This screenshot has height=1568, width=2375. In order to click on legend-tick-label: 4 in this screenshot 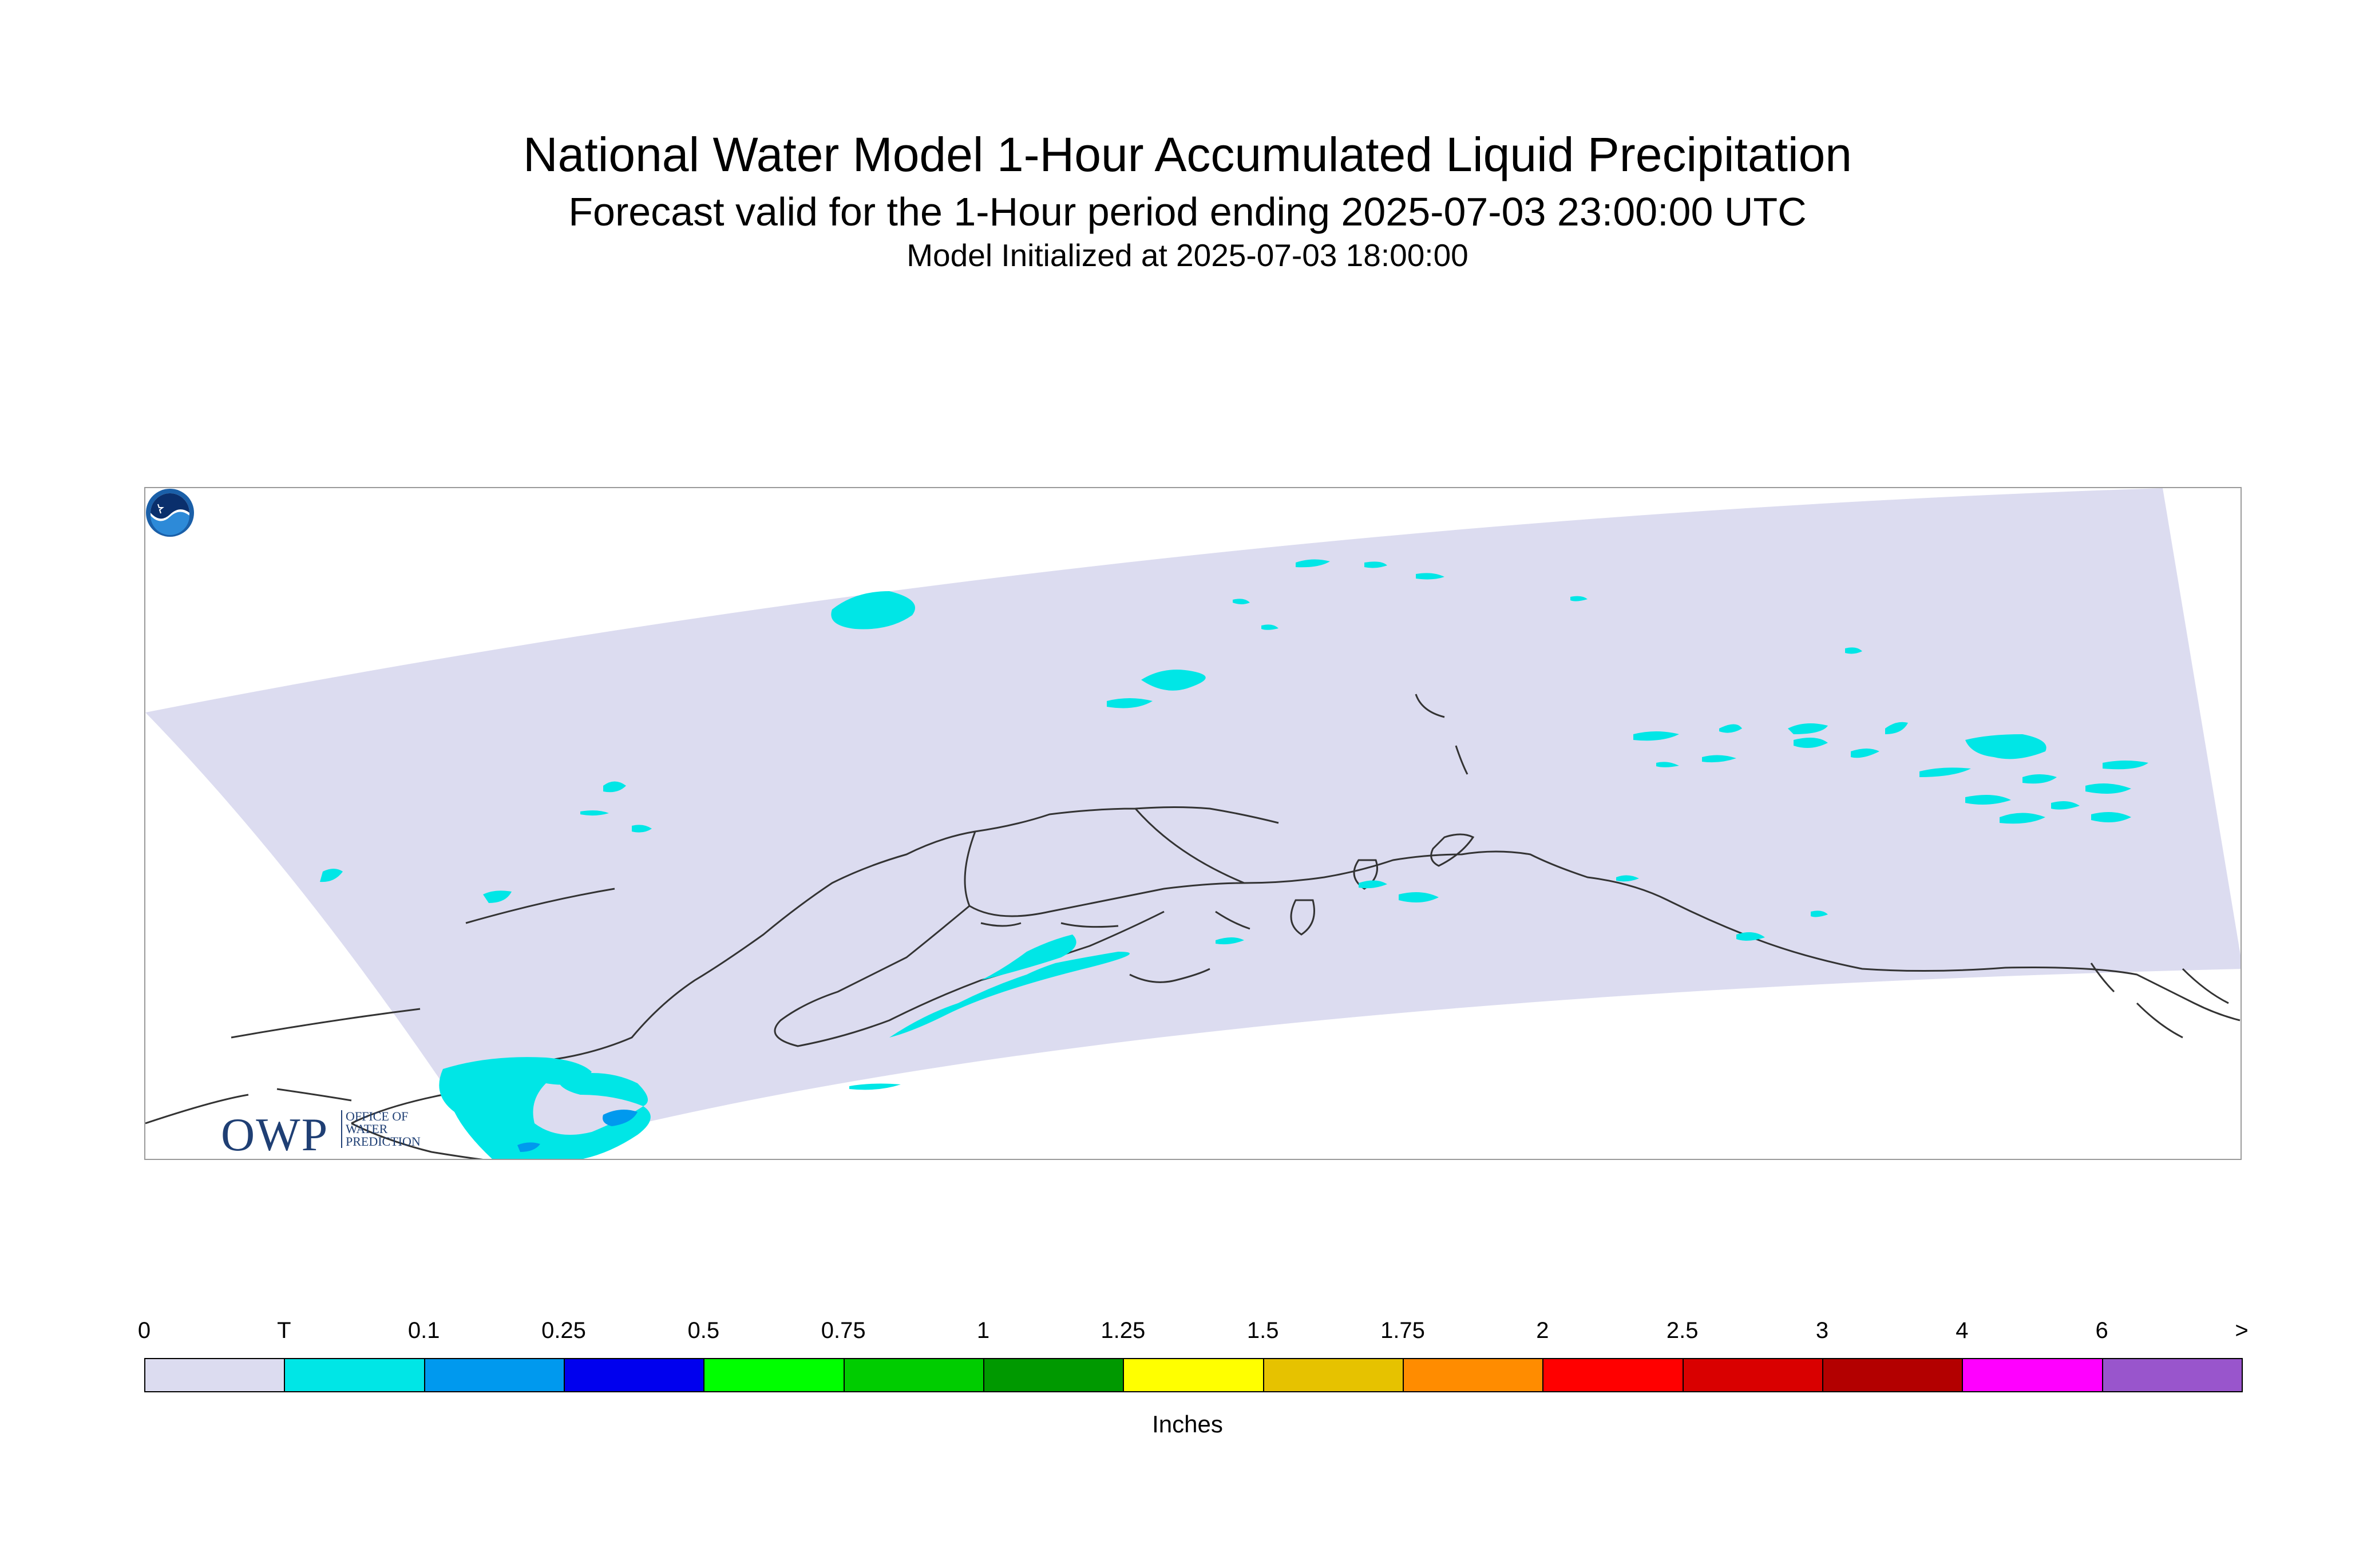, I will do `click(1962, 1330)`.